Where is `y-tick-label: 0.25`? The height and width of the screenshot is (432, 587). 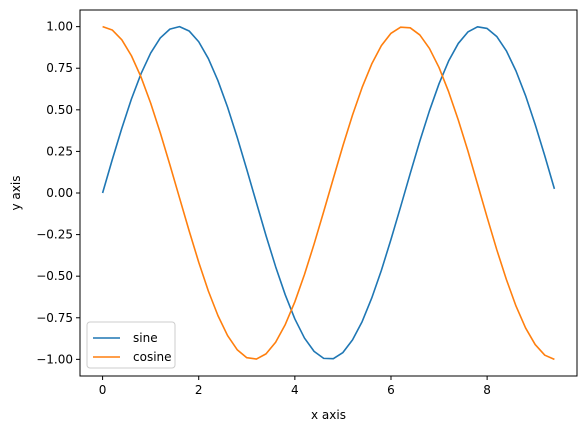
y-tick-label: 0.25 is located at coordinates (59, 151).